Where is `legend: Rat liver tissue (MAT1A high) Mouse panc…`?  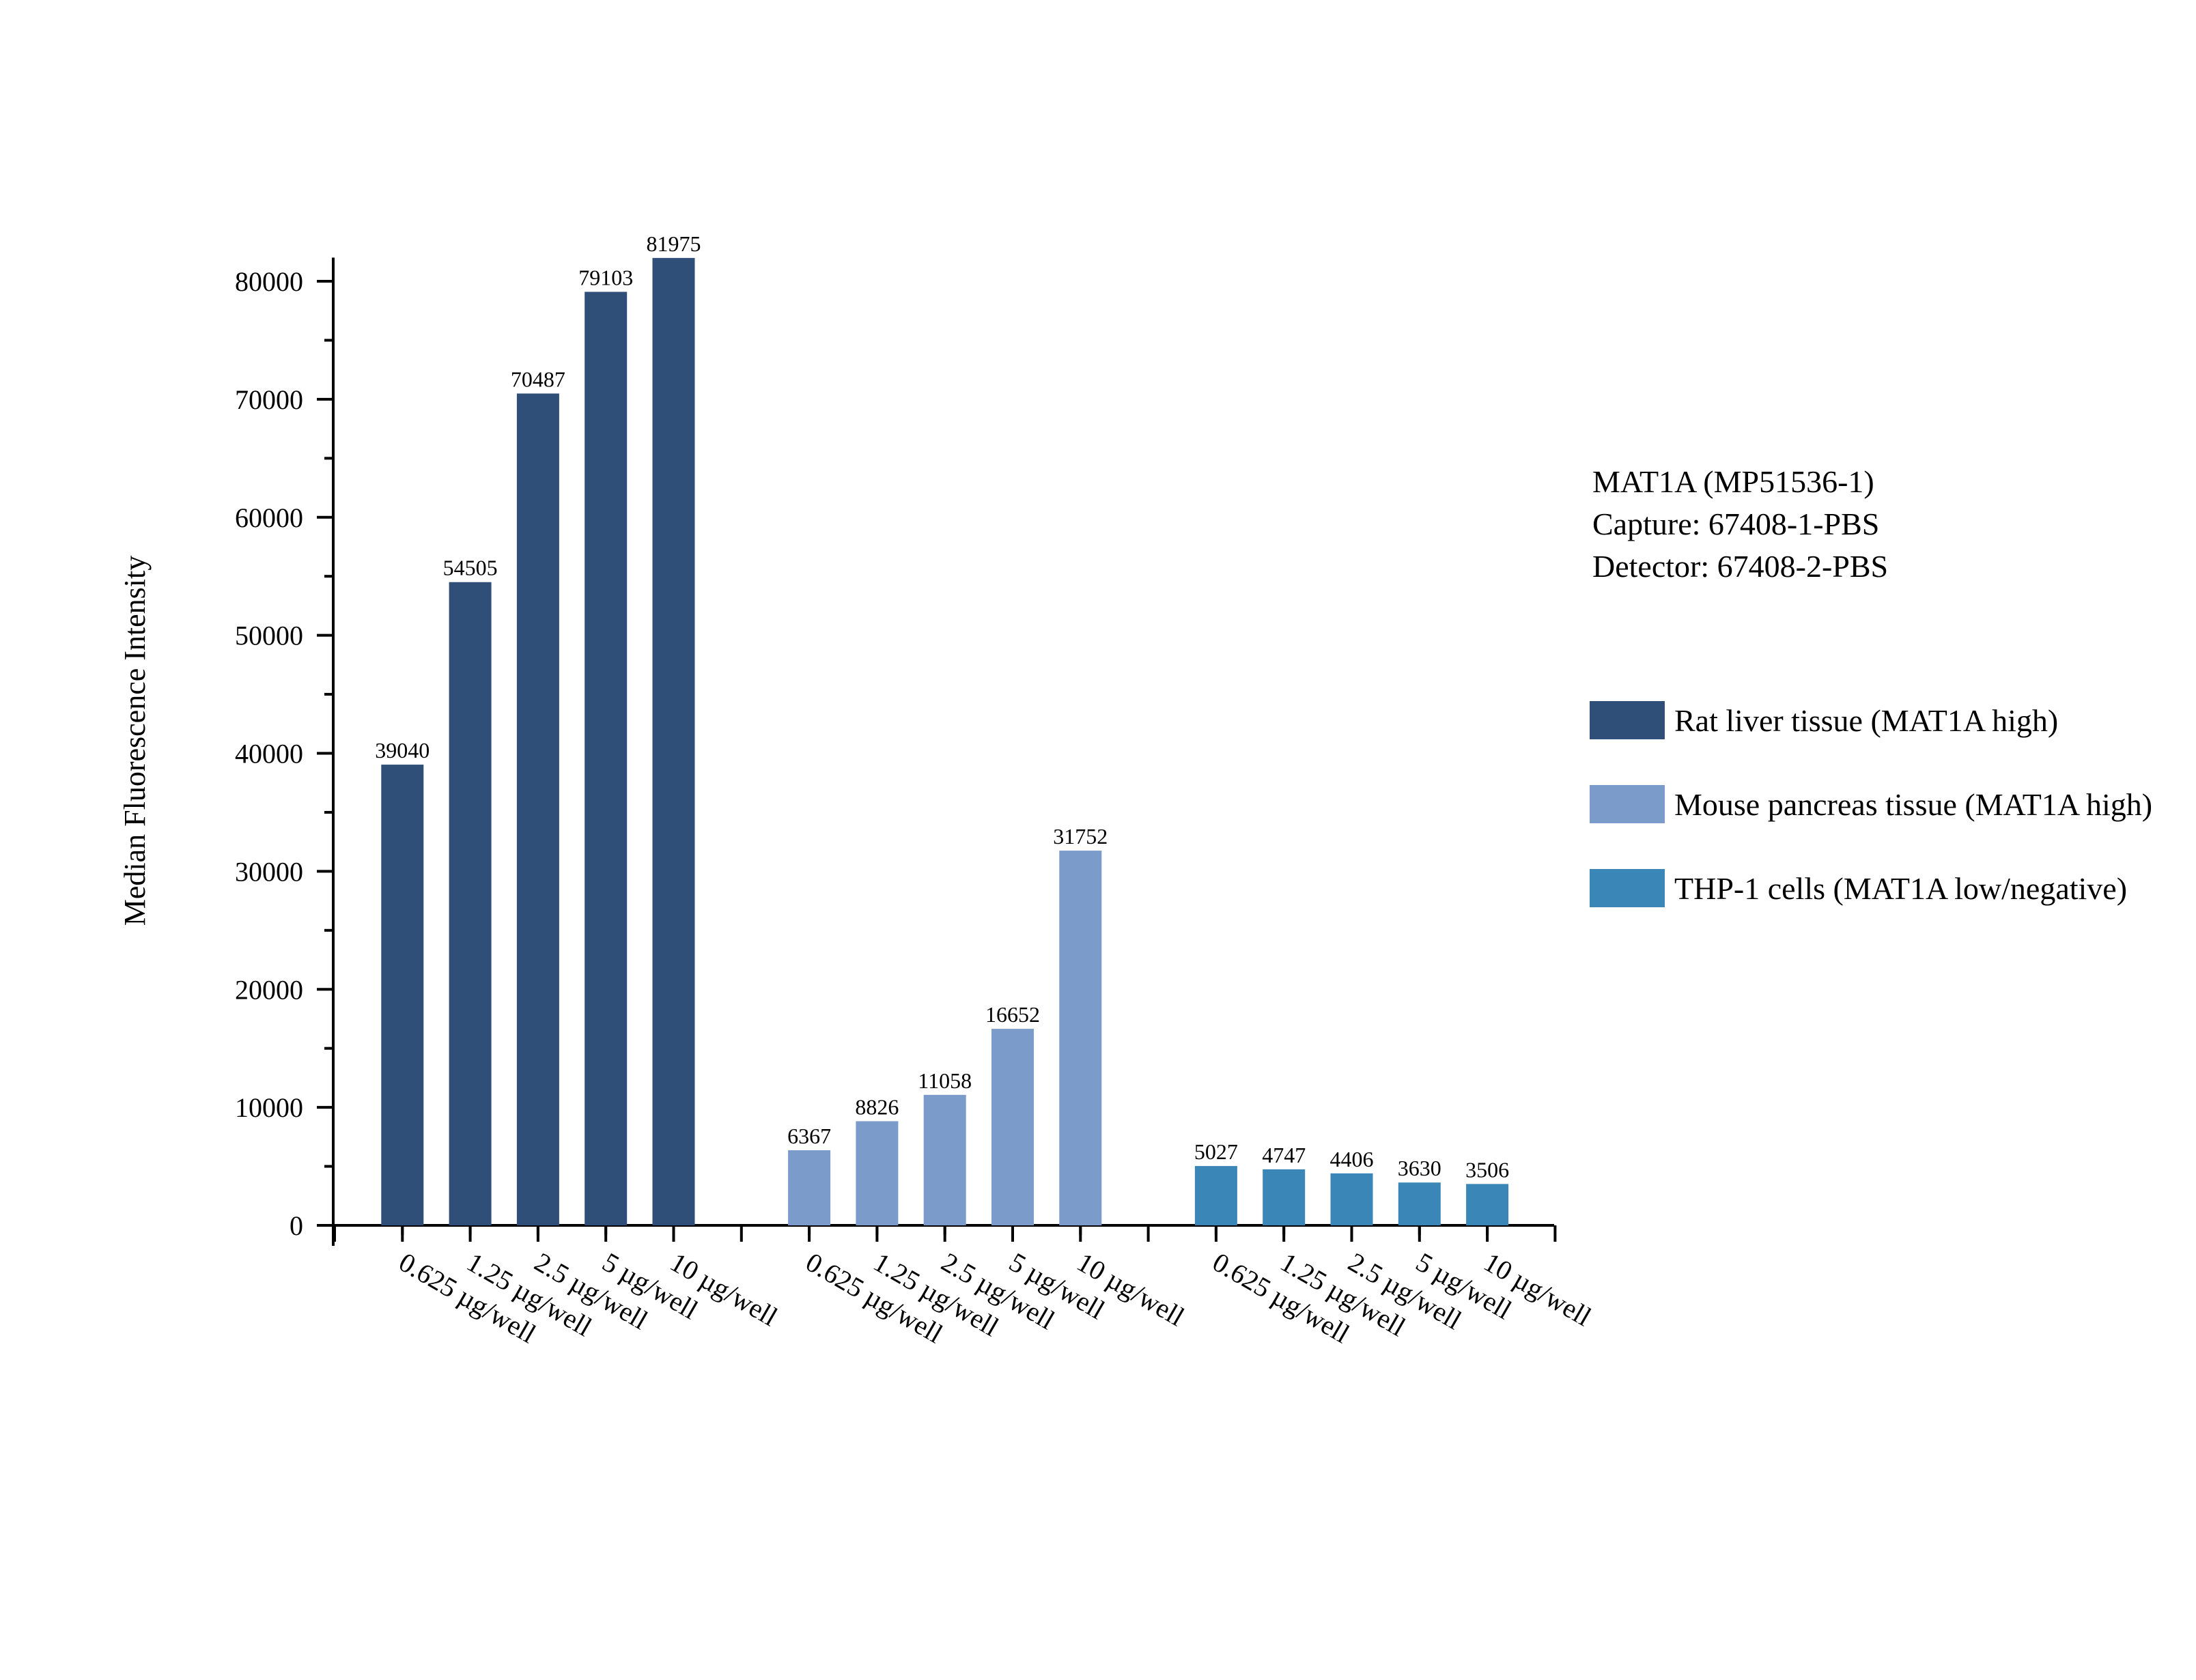
legend: Rat liver tissue (MAT1A high) Mouse panc… is located at coordinates (1871, 825).